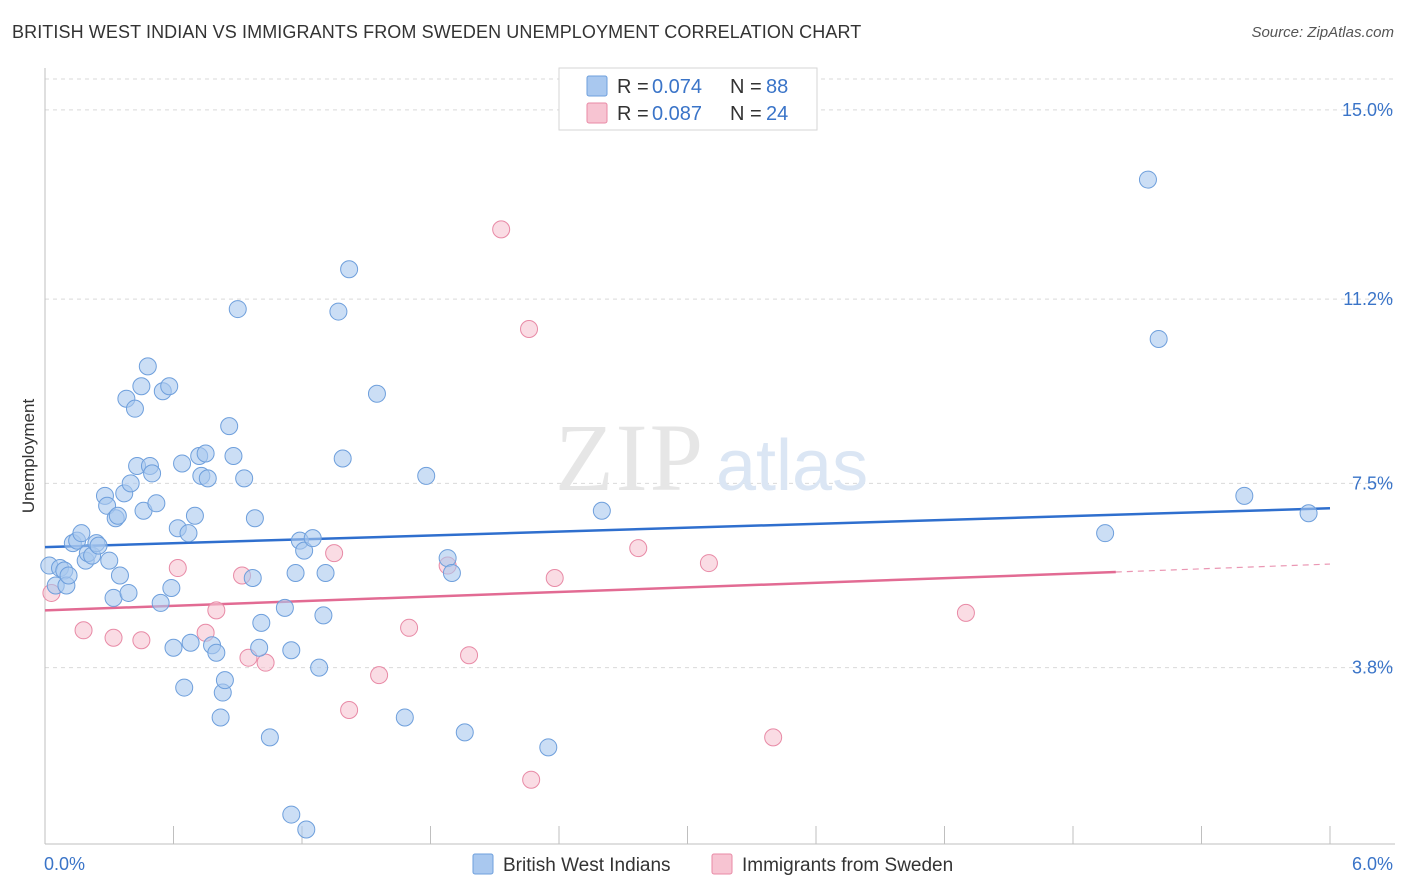 This screenshot has width=1406, height=892. Describe the element at coordinates (792, 466) in the screenshot. I see `watermark-atlas: atlas` at that location.